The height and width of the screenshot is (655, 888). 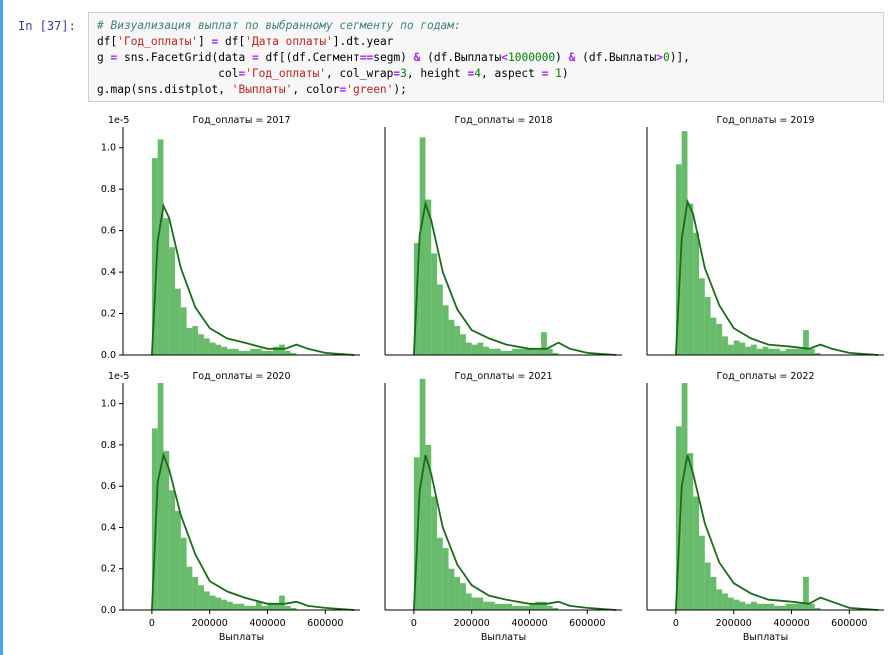 What do you see at coordinates (765, 637) in the screenshot?
I see `x-axis-label: Выплаты` at bounding box center [765, 637].